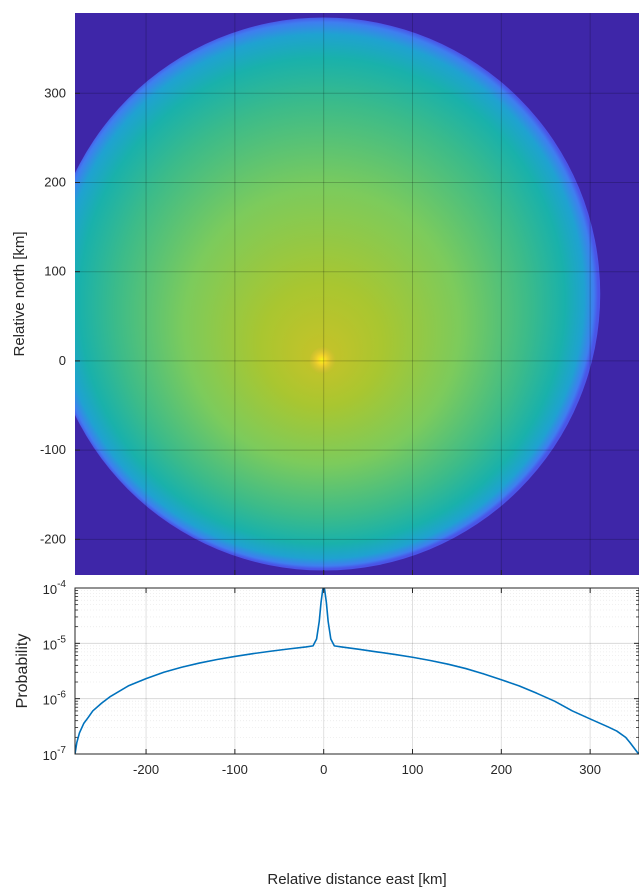 The image size is (639, 893). I want to click on x-tick-label: 200, so click(501, 769).